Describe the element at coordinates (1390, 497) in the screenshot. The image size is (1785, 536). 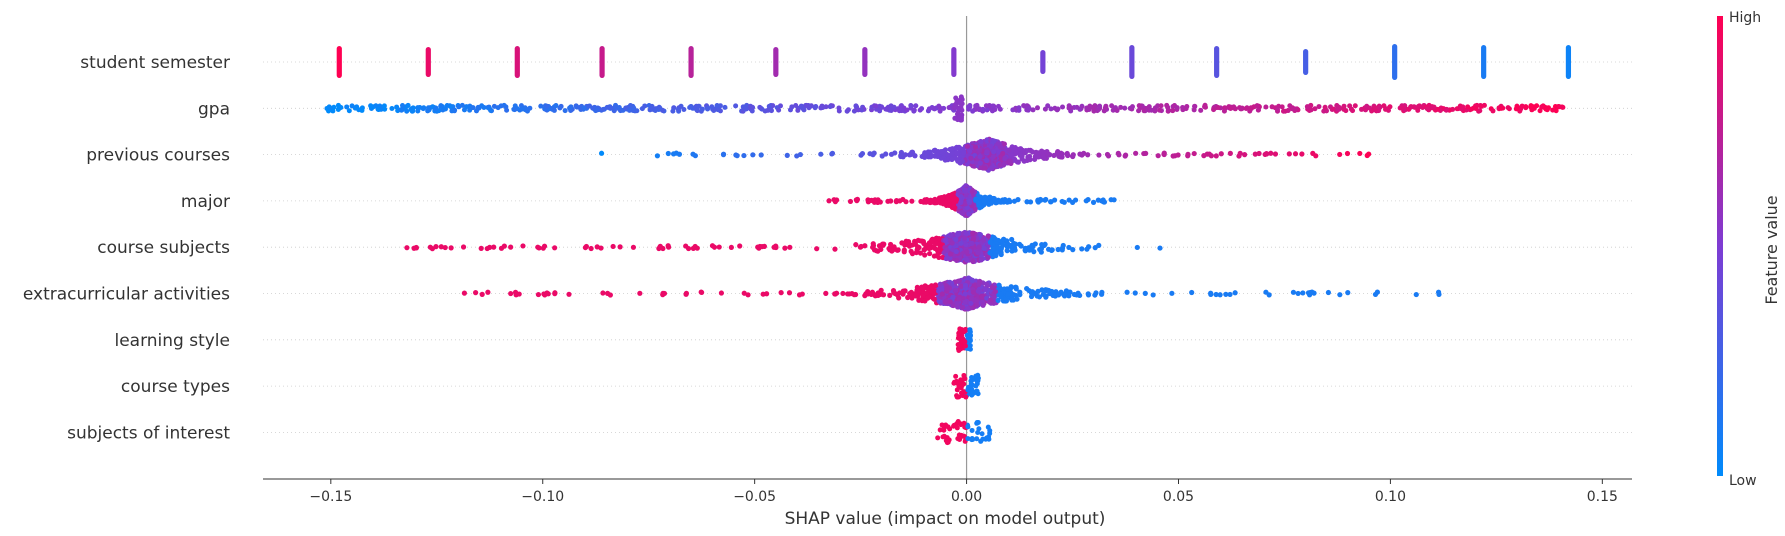
I see `x-tick-label: 0.10` at that location.